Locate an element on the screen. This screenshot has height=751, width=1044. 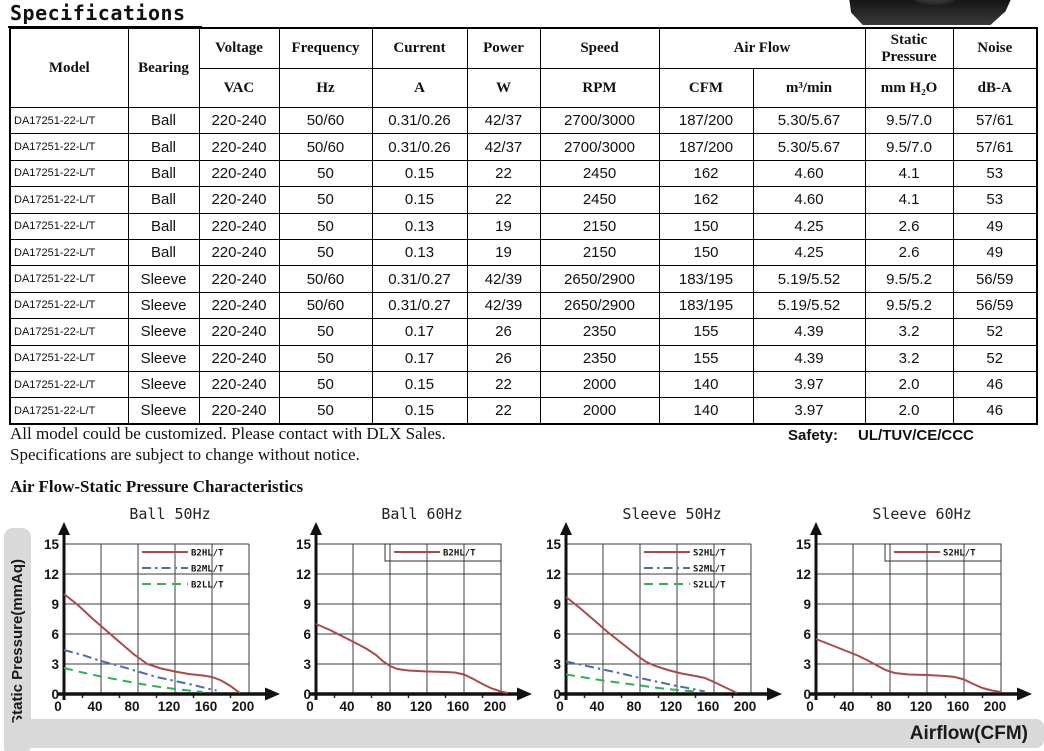
series-S2LL/T is located at coordinates (630, 683).